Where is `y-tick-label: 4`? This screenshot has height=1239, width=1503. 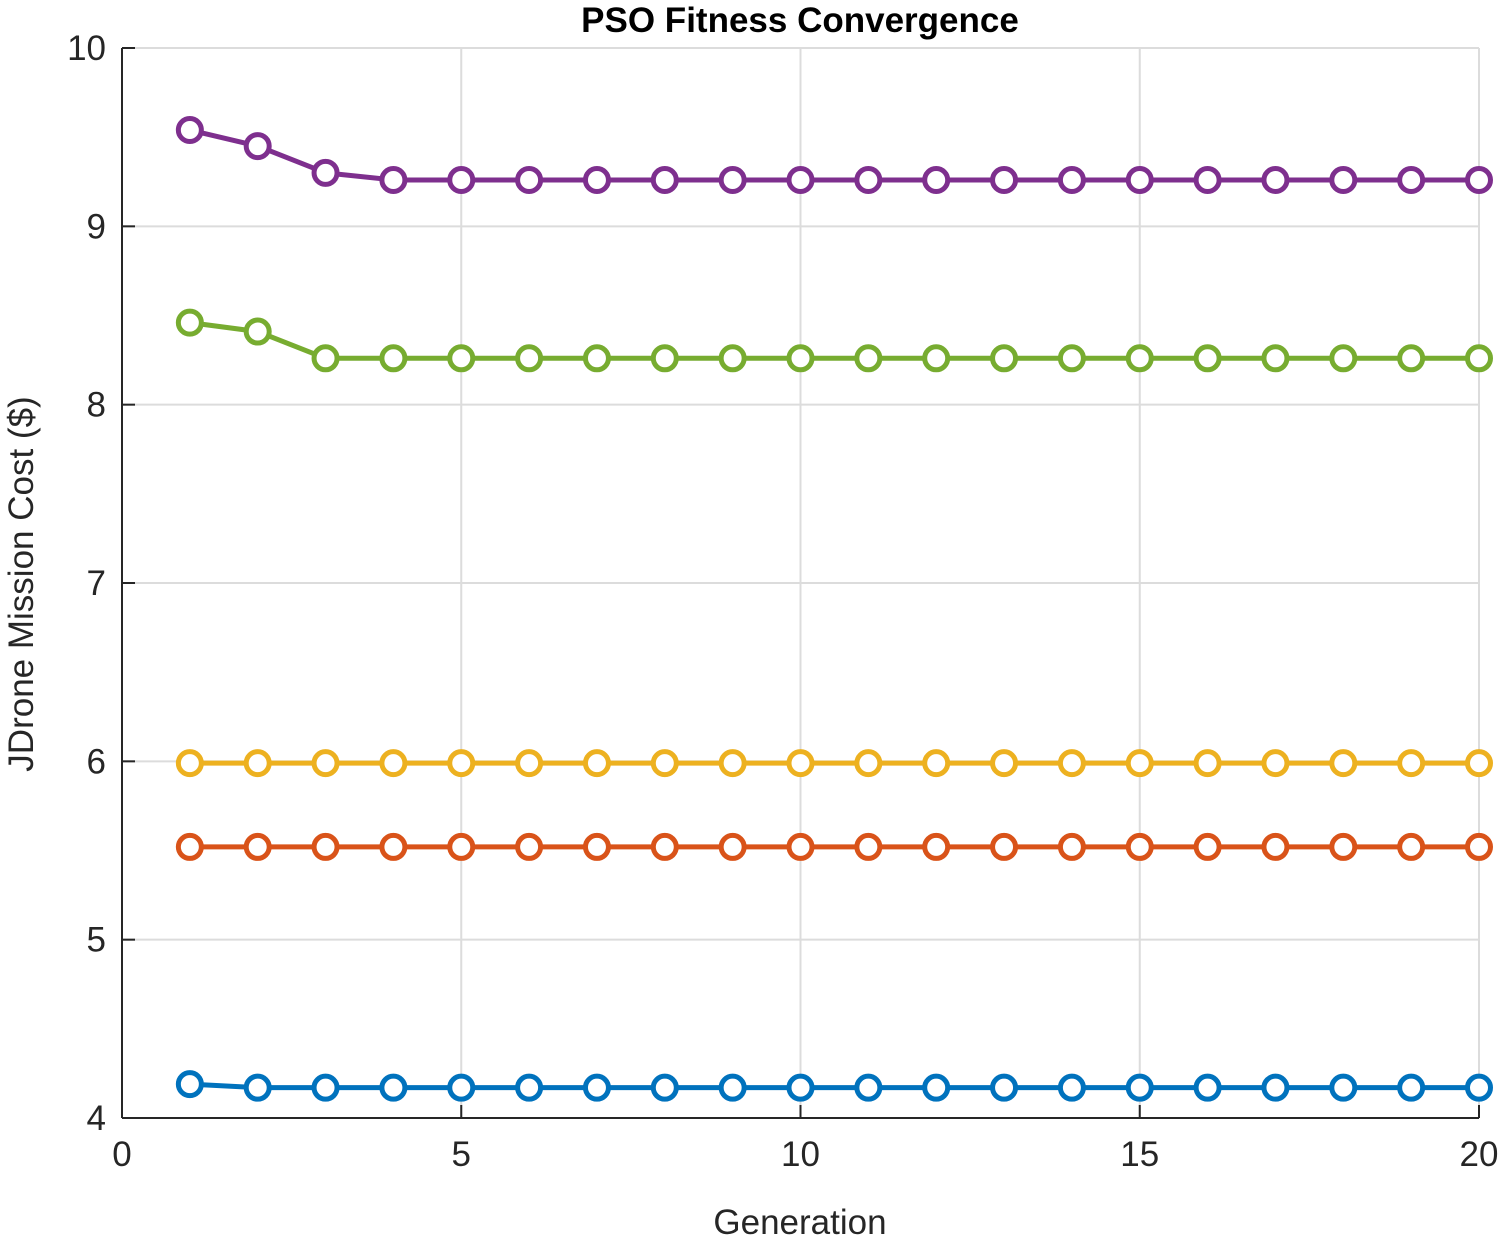
y-tick-label: 4 is located at coordinates (96, 1118).